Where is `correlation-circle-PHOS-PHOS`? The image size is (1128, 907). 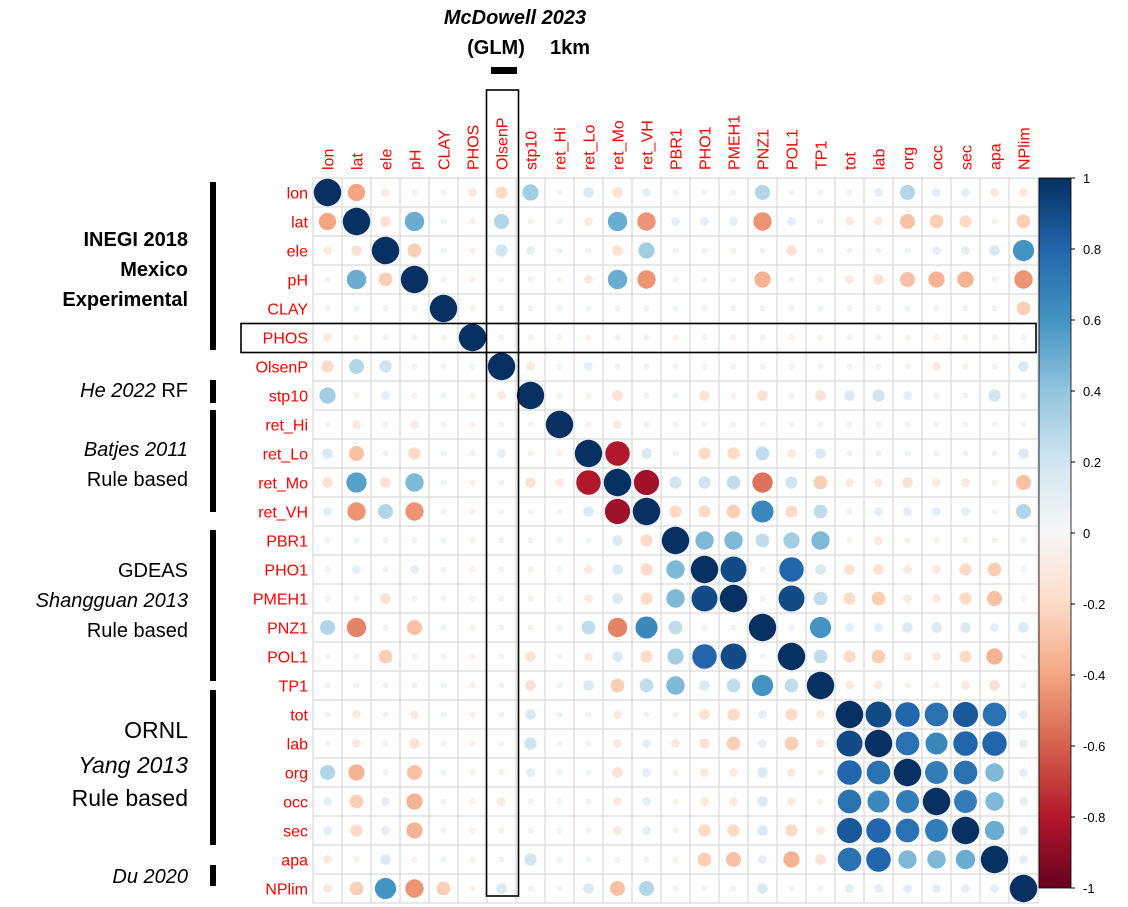
correlation-circle-PHOS-PHOS is located at coordinates (472, 337).